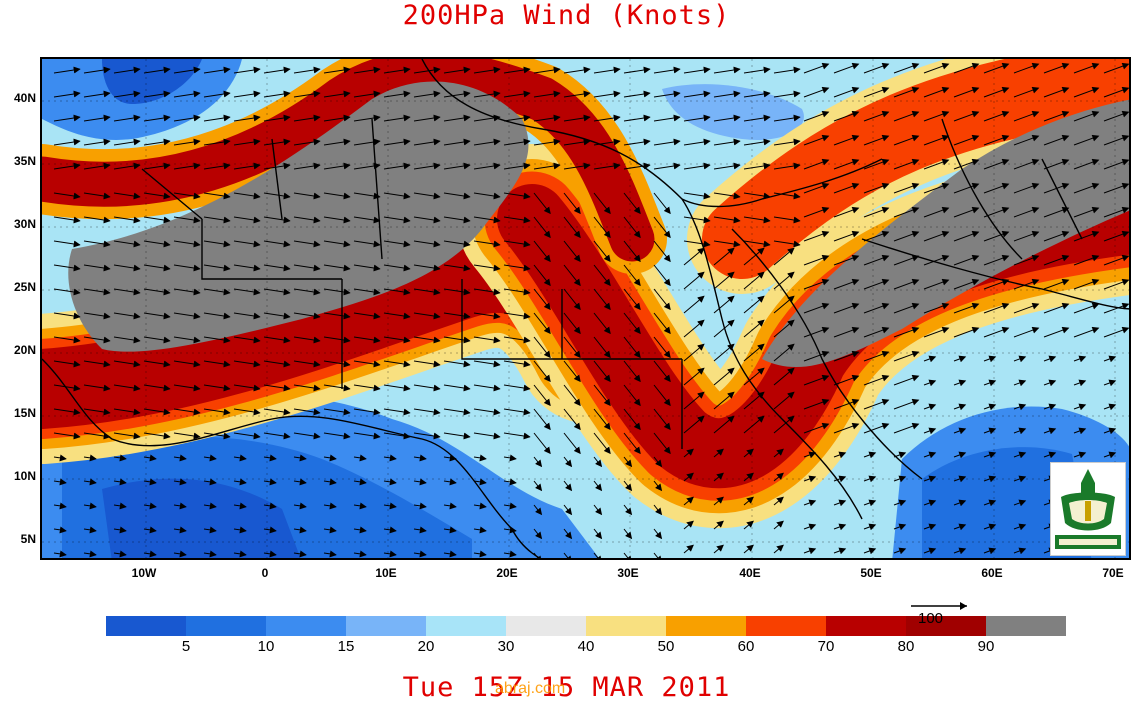 The image size is (1133, 703). What do you see at coordinates (24, 224) in the screenshot?
I see `lat-label-30n: 30N` at bounding box center [24, 224].